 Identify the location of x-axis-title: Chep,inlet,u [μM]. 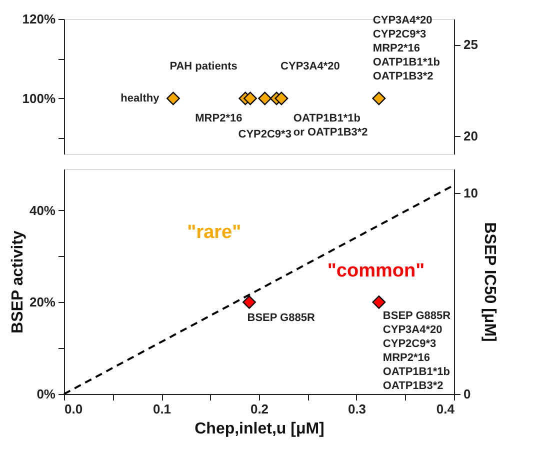
(259, 429).